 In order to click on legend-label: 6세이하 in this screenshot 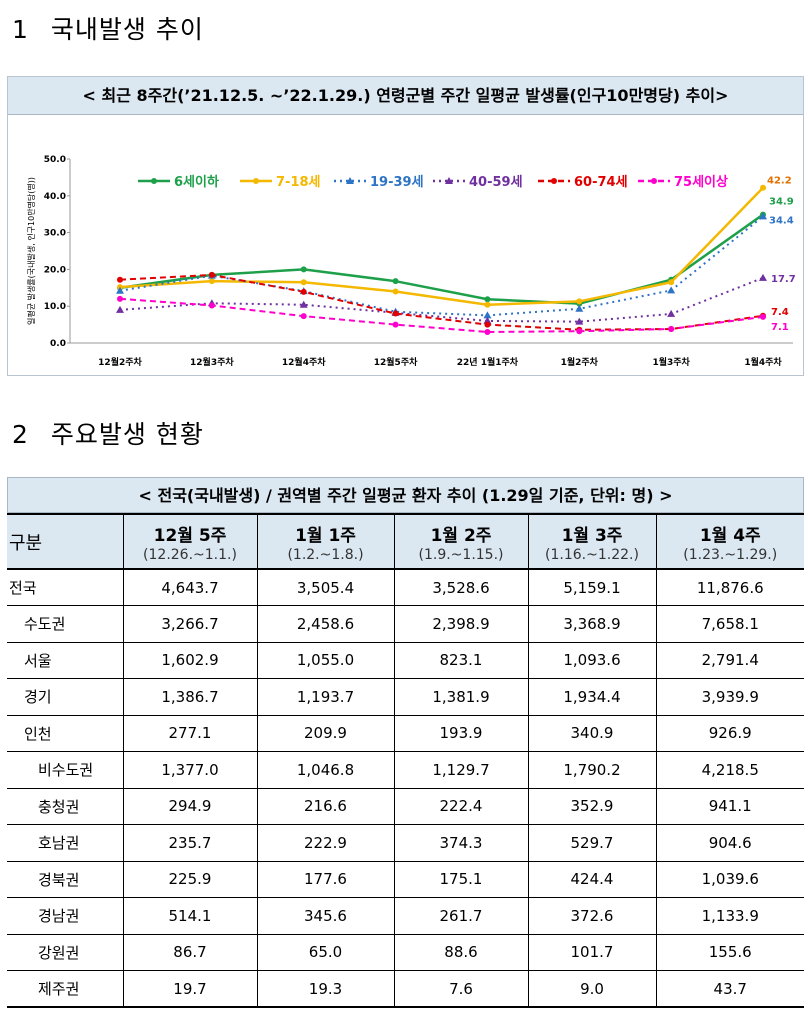, I will do `click(196, 182)`.